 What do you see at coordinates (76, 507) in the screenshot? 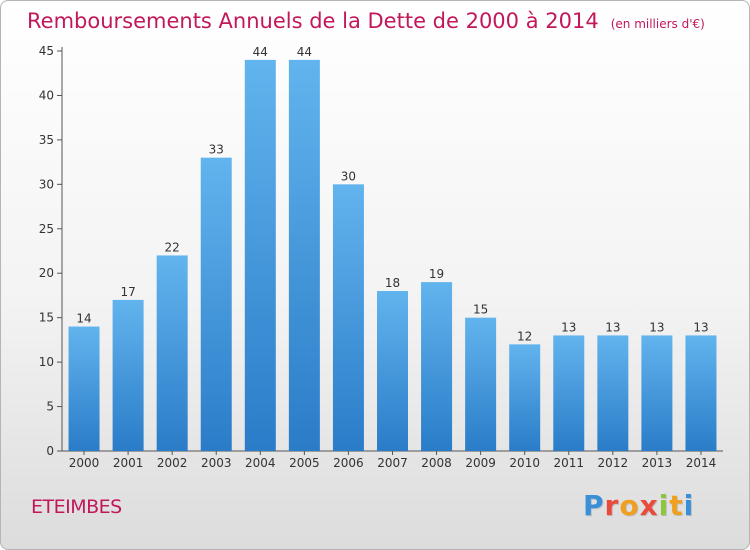
I see `commune-name: ETEIMBES` at bounding box center [76, 507].